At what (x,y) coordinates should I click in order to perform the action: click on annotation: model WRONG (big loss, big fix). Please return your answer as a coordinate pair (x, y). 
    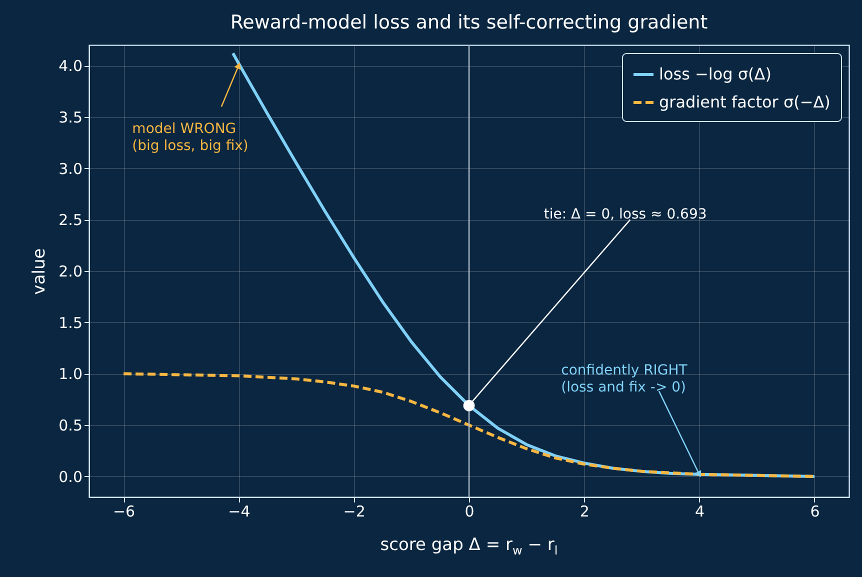
    Looking at the image, I should click on (190, 137).